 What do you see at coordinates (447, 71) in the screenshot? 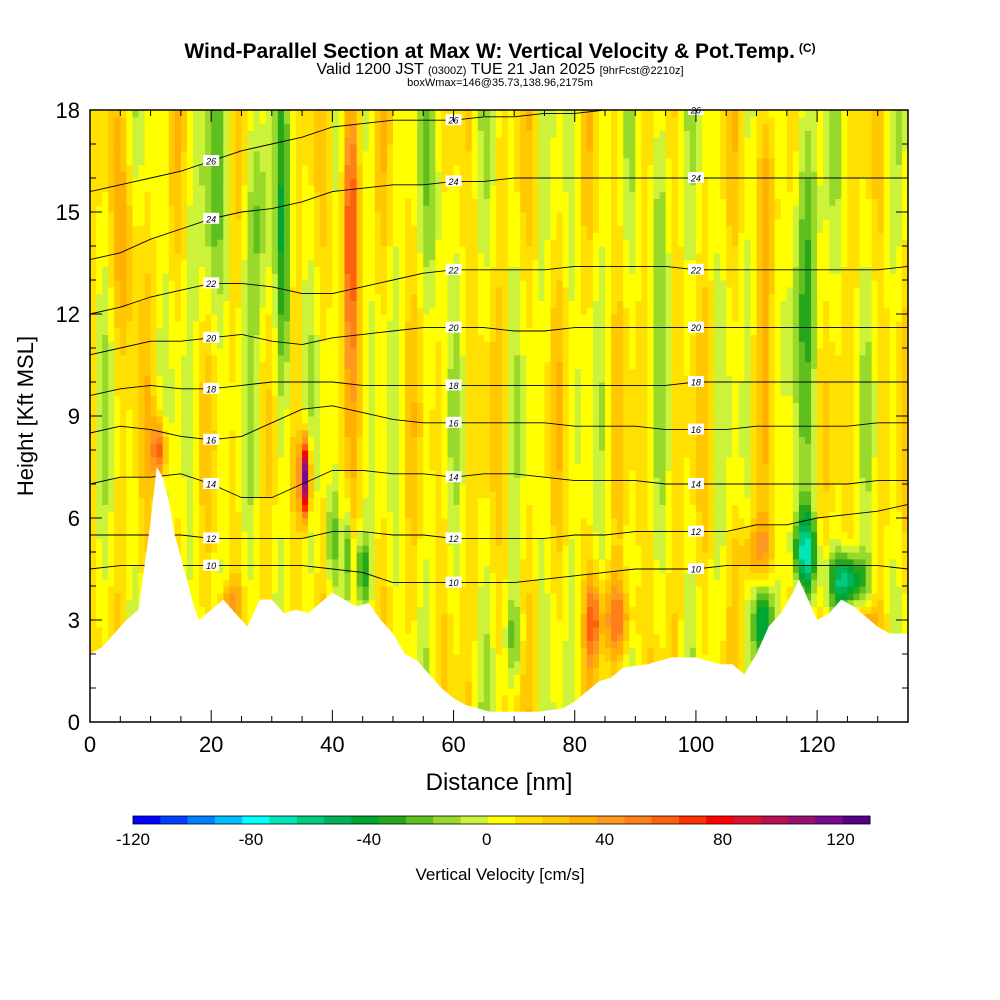
I see `valid-utc: (0300Z)` at bounding box center [447, 71].